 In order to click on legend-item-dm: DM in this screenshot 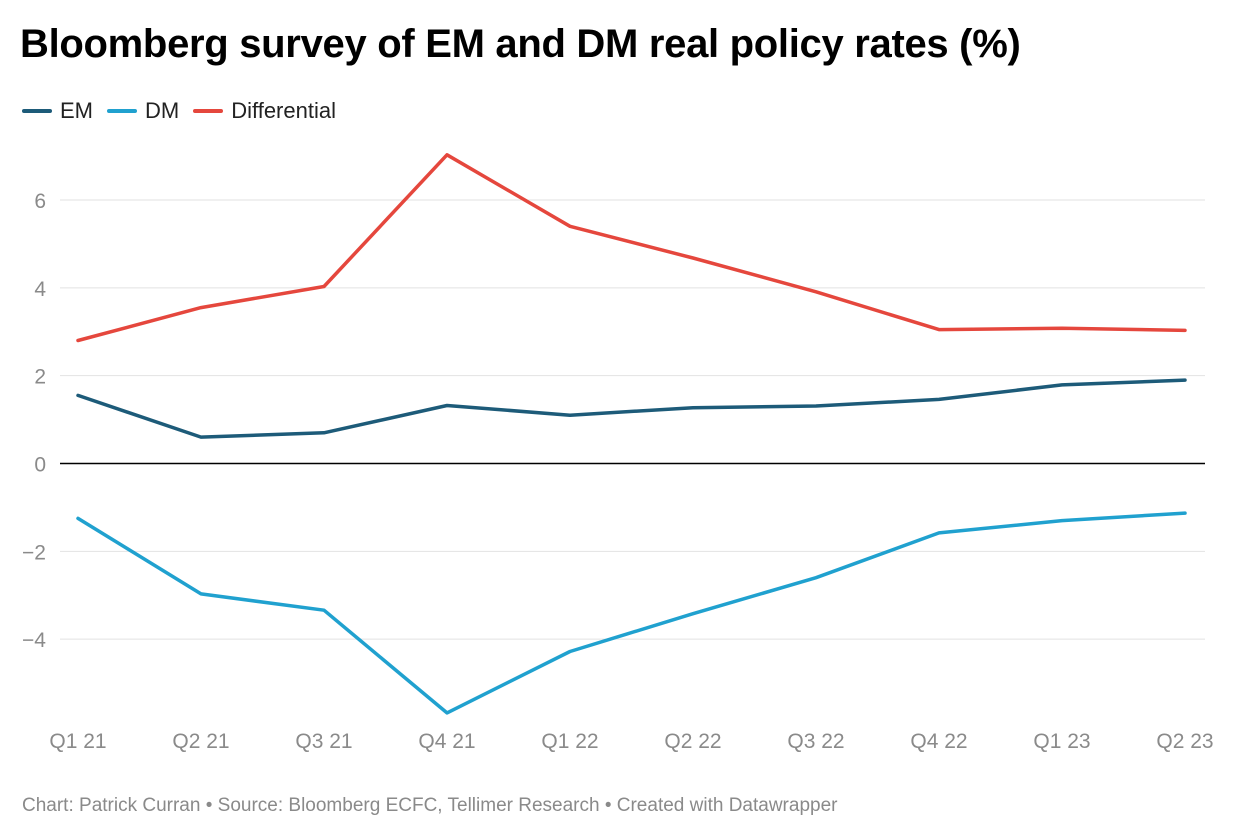, I will do `click(143, 111)`.